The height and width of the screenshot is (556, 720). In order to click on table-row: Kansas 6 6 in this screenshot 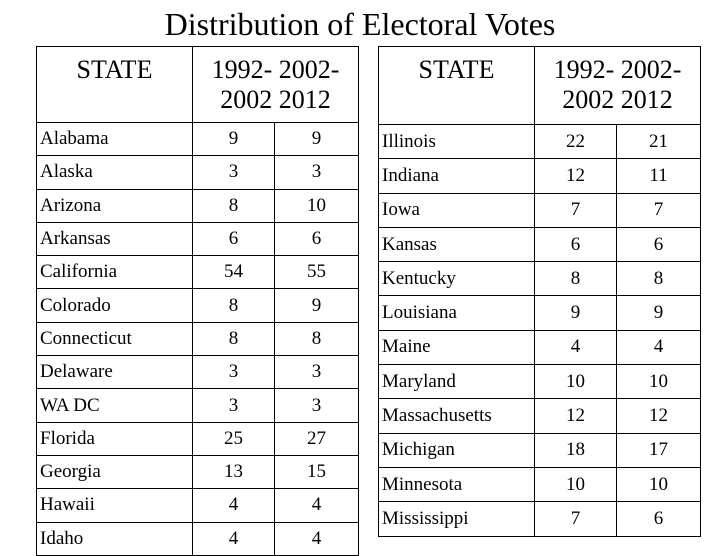, I will do `click(539, 244)`.